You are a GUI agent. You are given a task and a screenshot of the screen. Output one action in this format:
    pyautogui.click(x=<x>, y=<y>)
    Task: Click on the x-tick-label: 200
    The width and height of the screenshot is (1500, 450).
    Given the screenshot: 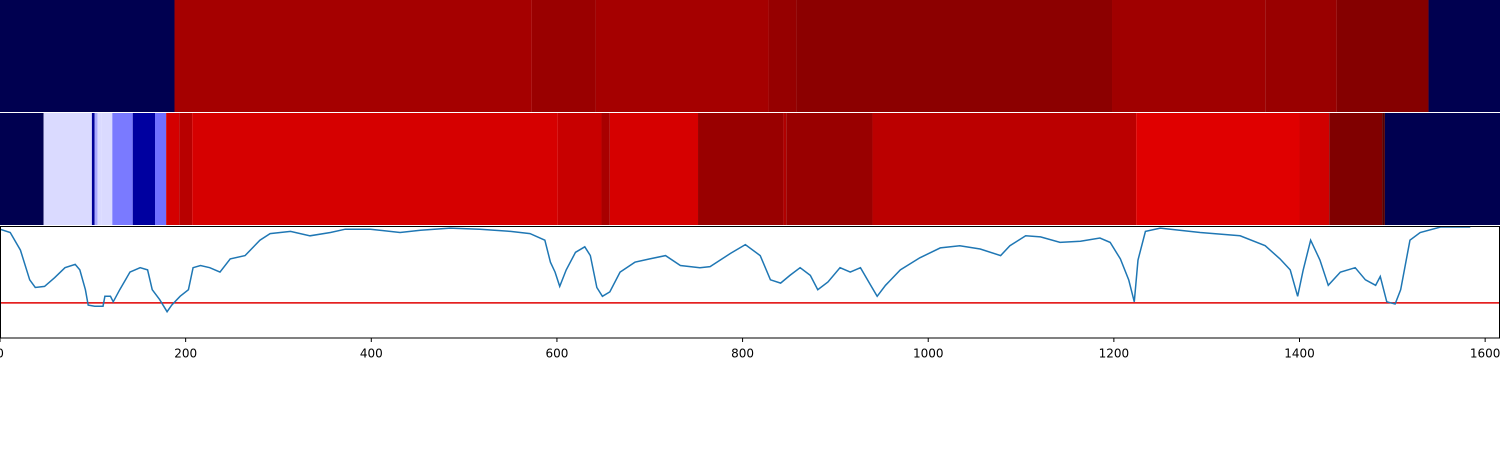 What is the action you would take?
    pyautogui.click(x=185, y=354)
    